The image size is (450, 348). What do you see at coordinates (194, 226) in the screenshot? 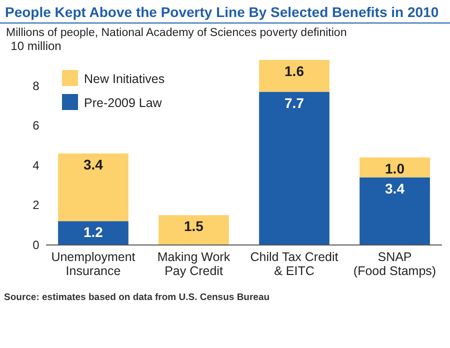
I see `data-label: 1.5` at bounding box center [194, 226].